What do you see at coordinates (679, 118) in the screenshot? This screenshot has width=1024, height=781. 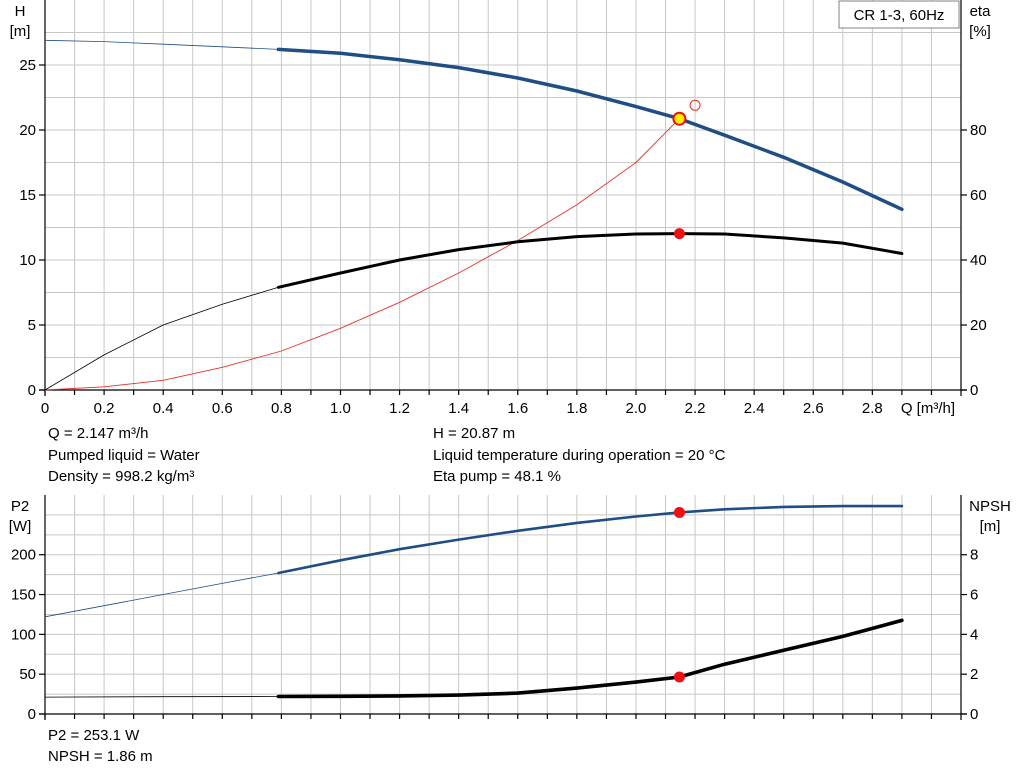 I see `duty-point-marker` at bounding box center [679, 118].